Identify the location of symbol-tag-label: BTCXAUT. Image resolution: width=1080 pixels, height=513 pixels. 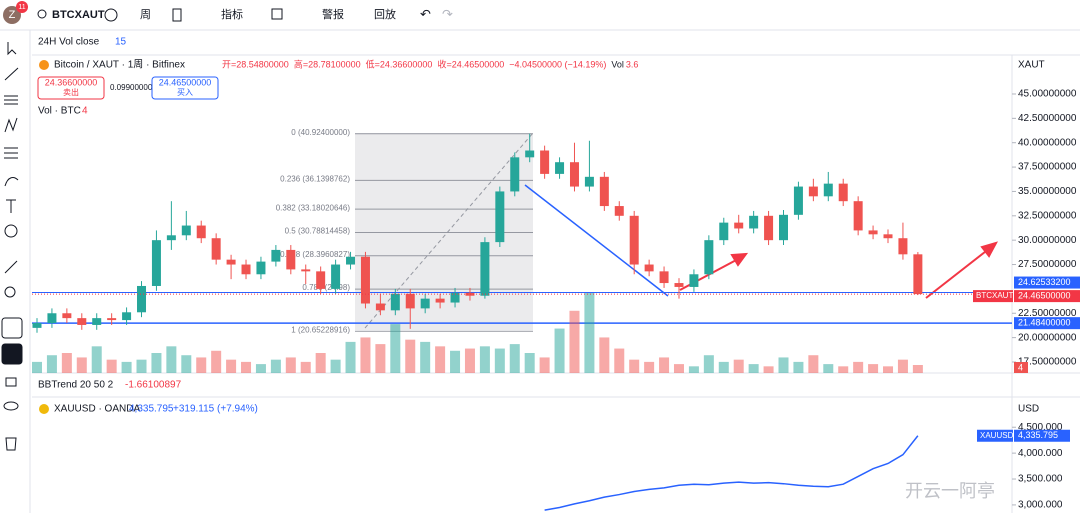
(994, 295).